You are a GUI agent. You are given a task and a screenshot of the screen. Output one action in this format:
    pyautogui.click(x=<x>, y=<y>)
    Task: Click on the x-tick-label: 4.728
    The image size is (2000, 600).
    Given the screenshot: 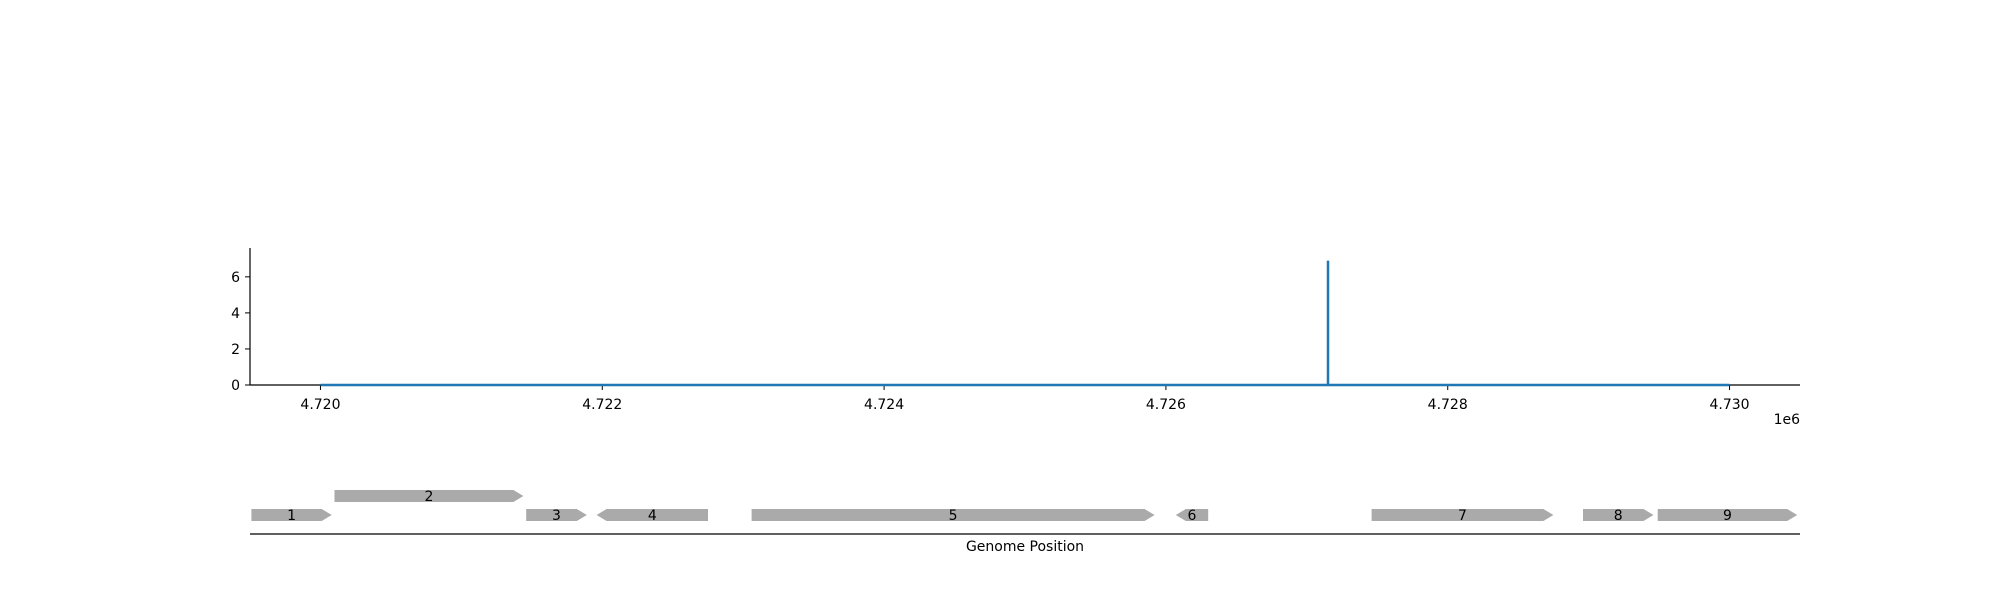 What is the action you would take?
    pyautogui.click(x=1448, y=405)
    